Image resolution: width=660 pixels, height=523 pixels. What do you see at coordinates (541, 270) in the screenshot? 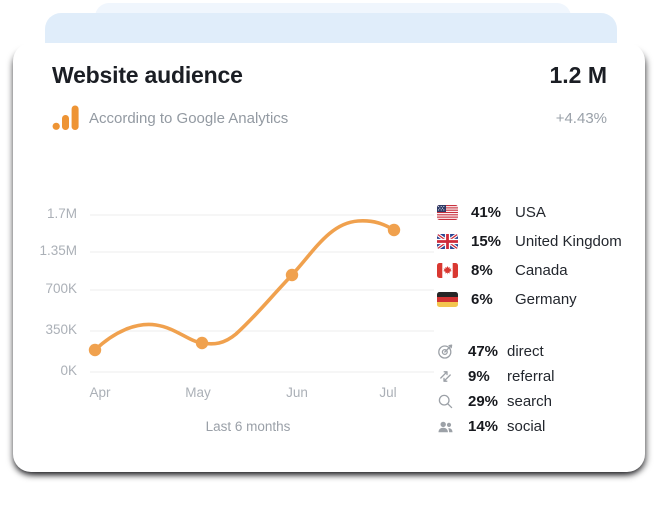
I see `country-name: Canada` at bounding box center [541, 270].